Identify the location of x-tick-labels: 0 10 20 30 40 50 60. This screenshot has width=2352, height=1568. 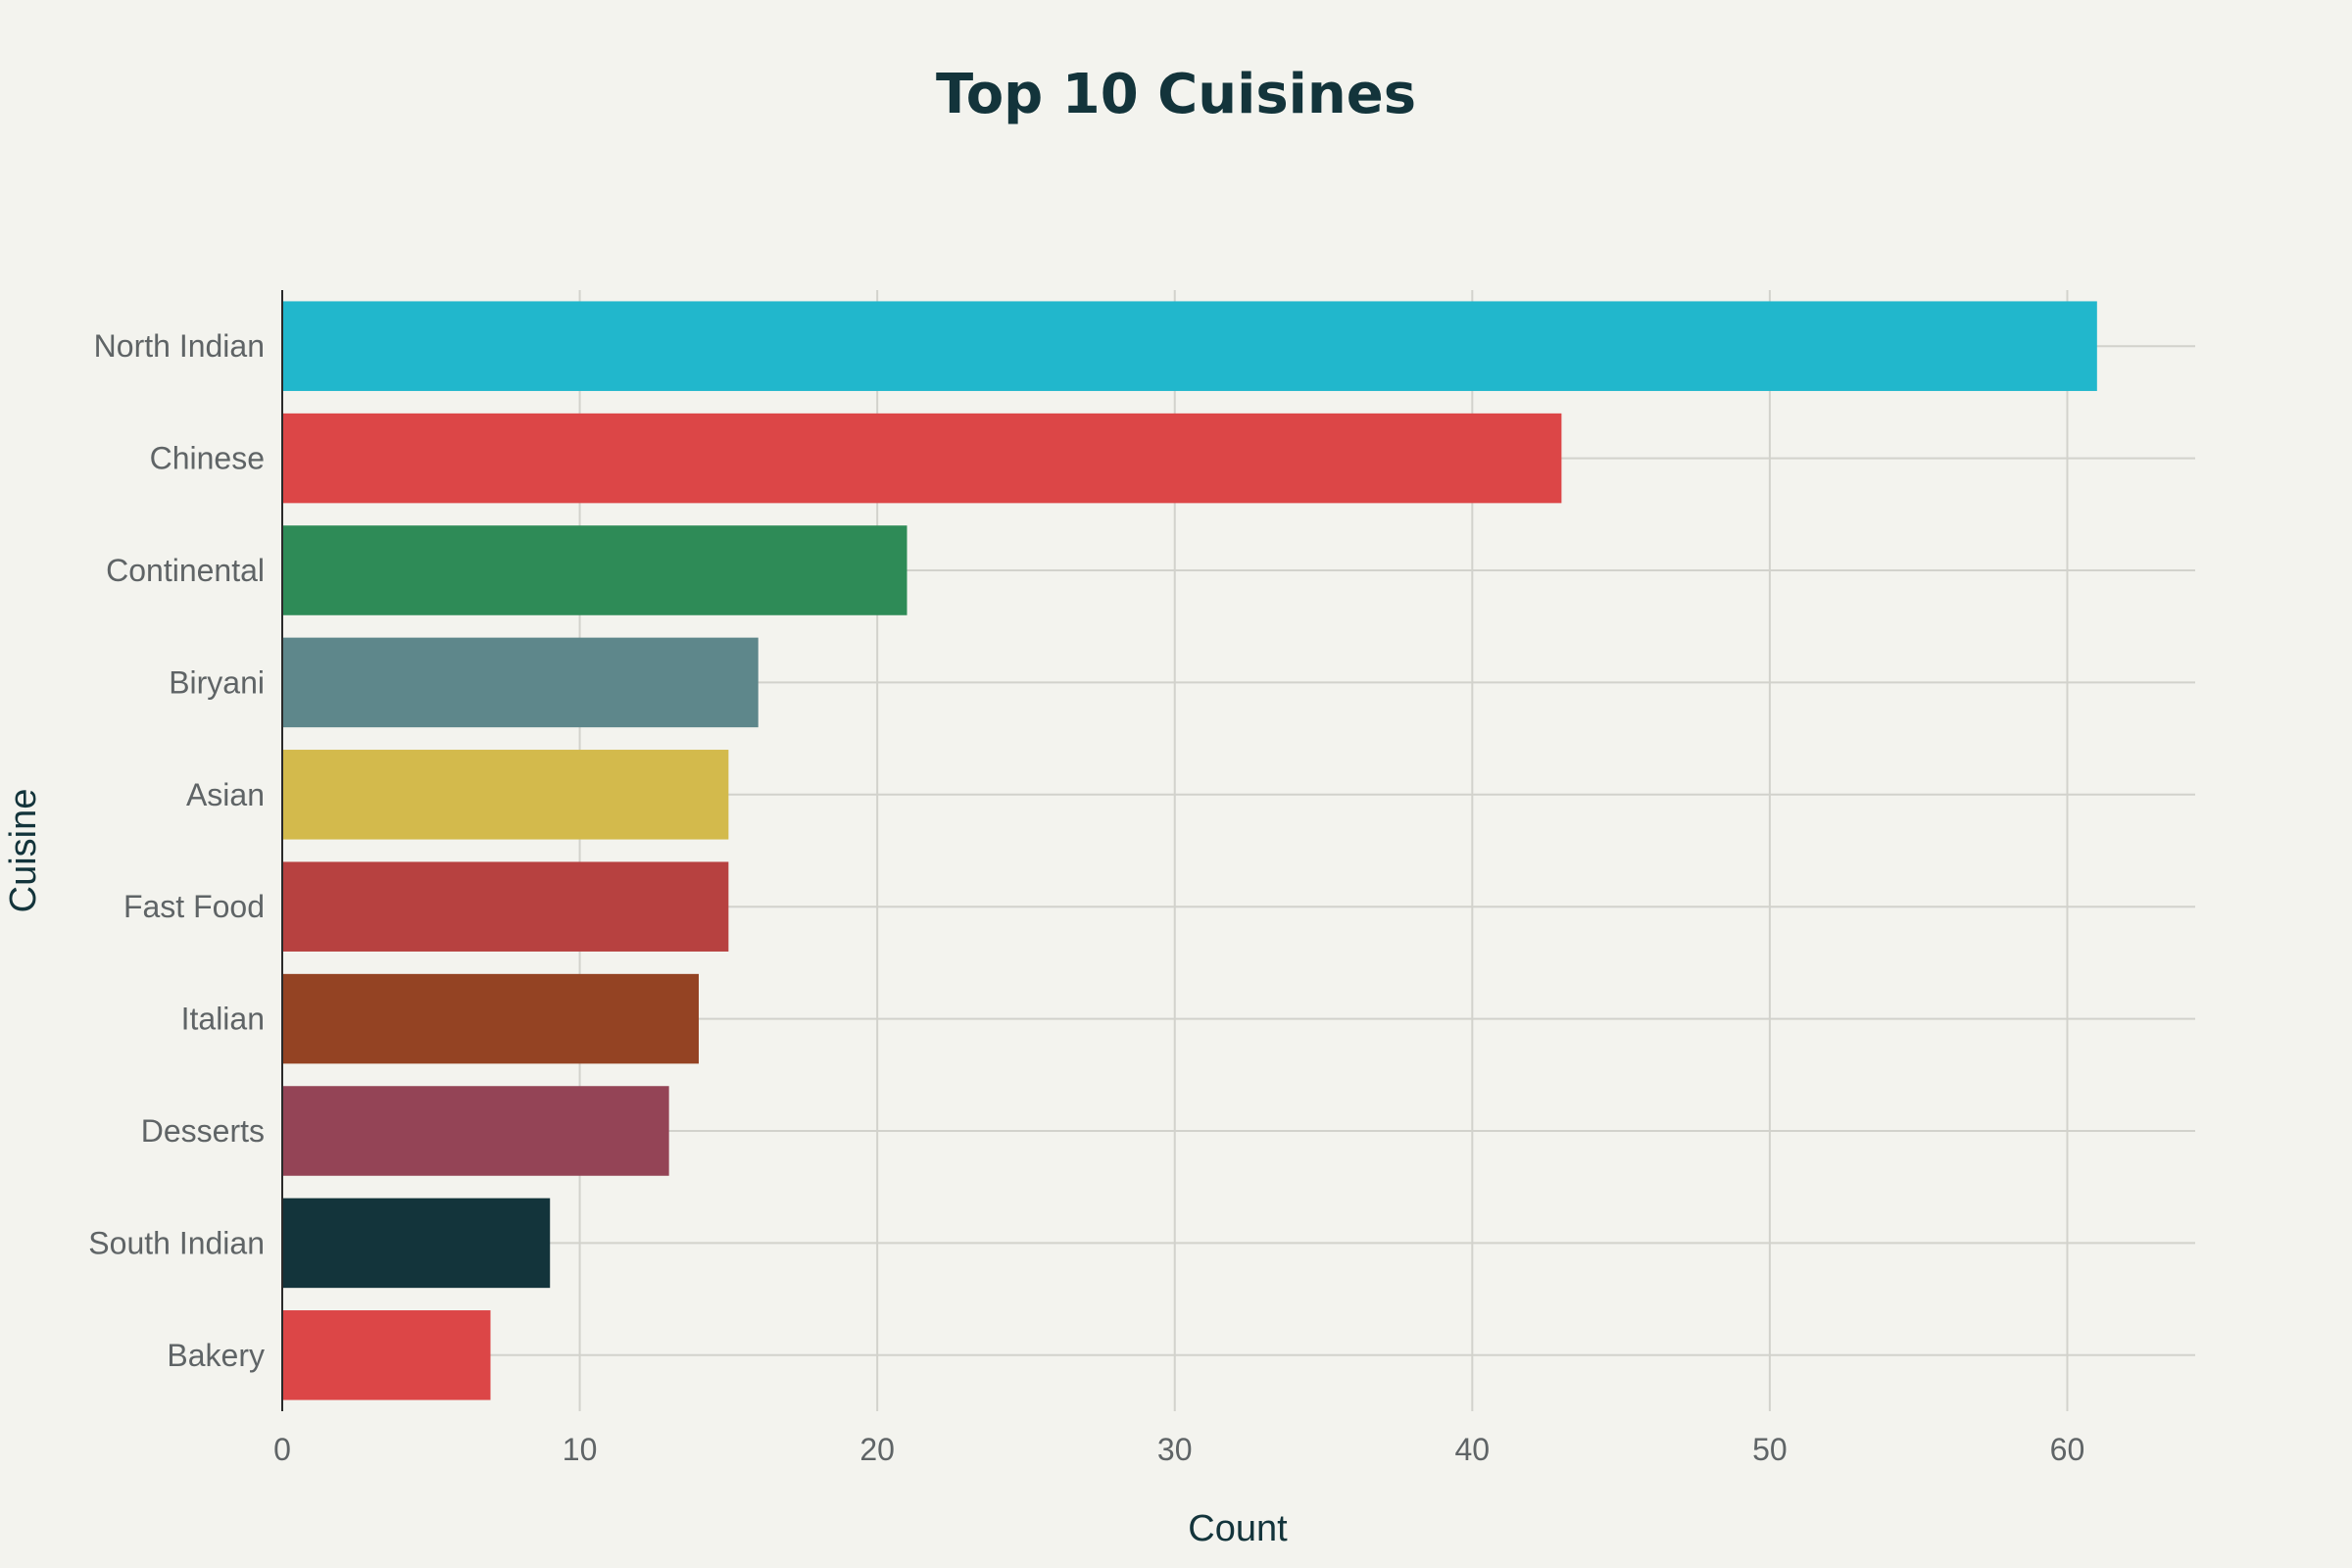
(1178, 1449).